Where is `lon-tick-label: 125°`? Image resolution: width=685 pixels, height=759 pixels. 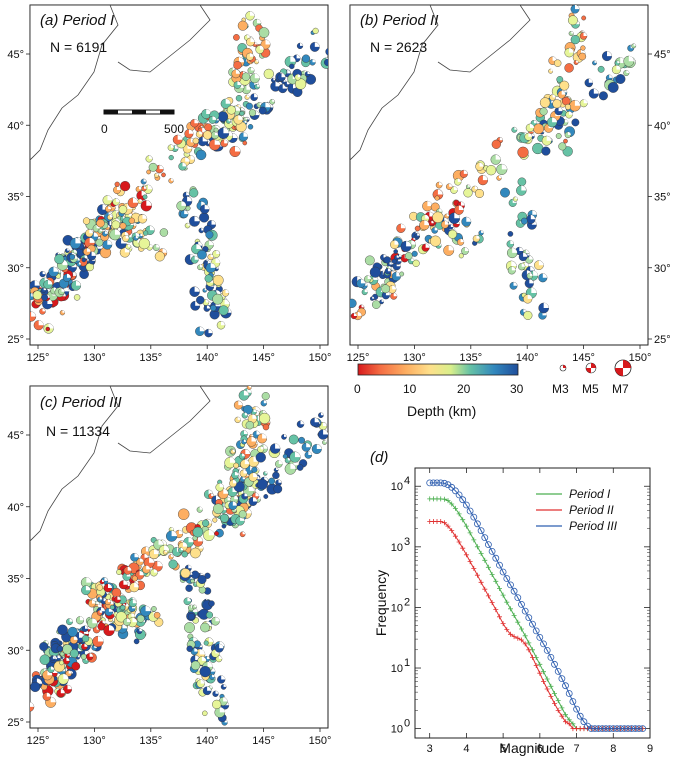
lon-tick-label: 125° is located at coordinates (38, 358).